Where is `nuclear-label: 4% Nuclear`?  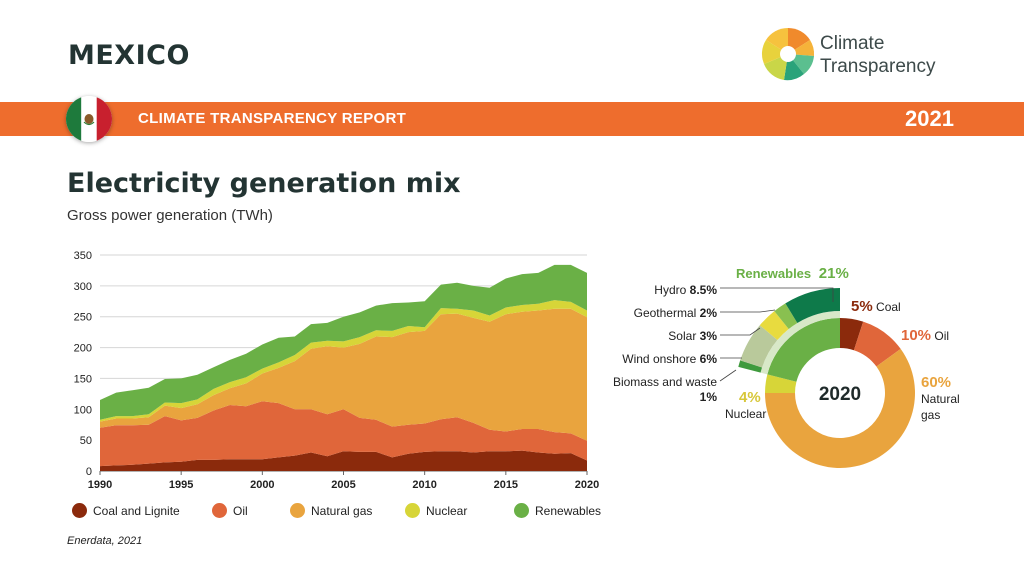 nuclear-label: 4% Nuclear is located at coordinates (745, 406).